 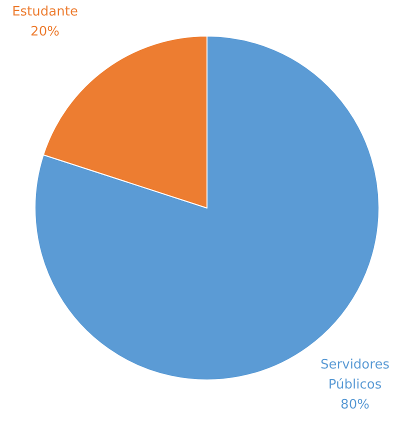 I want to click on data-label: 20%, so click(x=45, y=32).